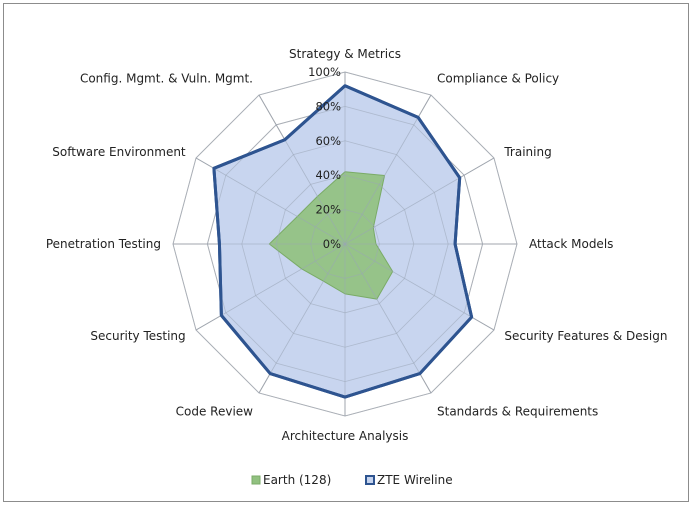 The width and height of the screenshot is (694, 507). What do you see at coordinates (328, 210) in the screenshot?
I see `tick-label-20pct: 20%` at bounding box center [328, 210].